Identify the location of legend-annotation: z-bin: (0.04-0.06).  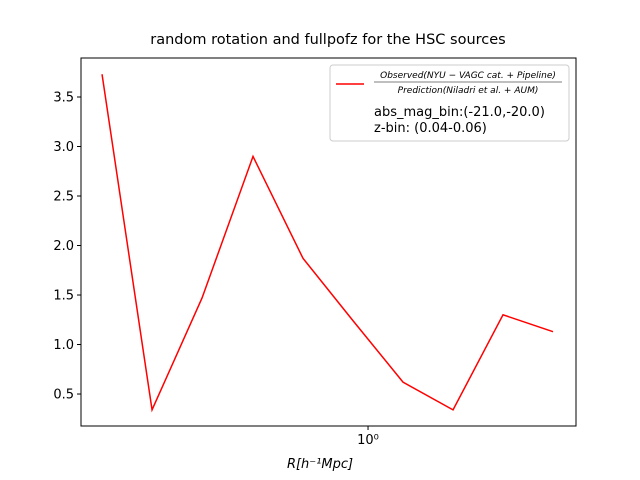
(430, 128).